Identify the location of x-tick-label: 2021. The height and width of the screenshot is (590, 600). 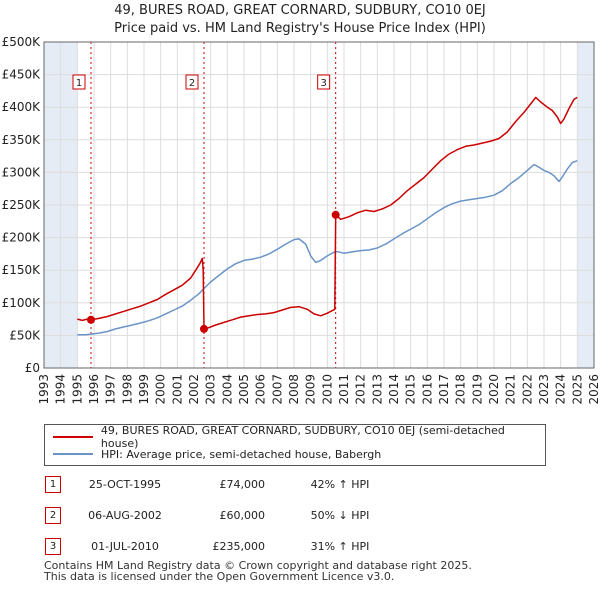
(511, 389).